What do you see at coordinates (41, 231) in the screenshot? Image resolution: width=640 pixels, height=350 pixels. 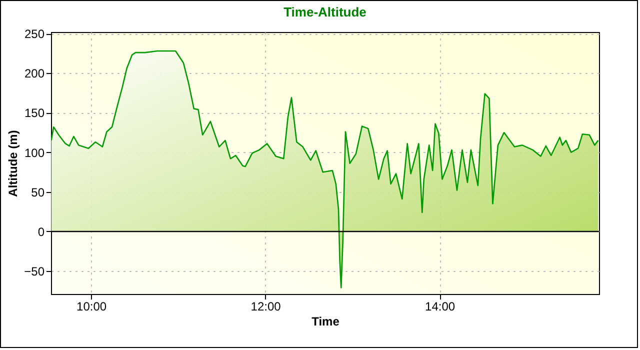 I see `y-tick-label: 0` at bounding box center [41, 231].